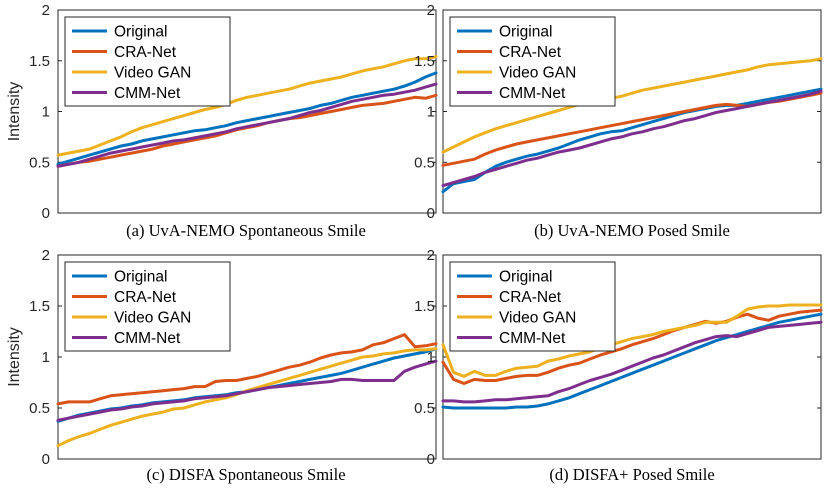  I want to click on panel-caption: (b) UvA-NEMO Posed Smile, so click(632, 230).